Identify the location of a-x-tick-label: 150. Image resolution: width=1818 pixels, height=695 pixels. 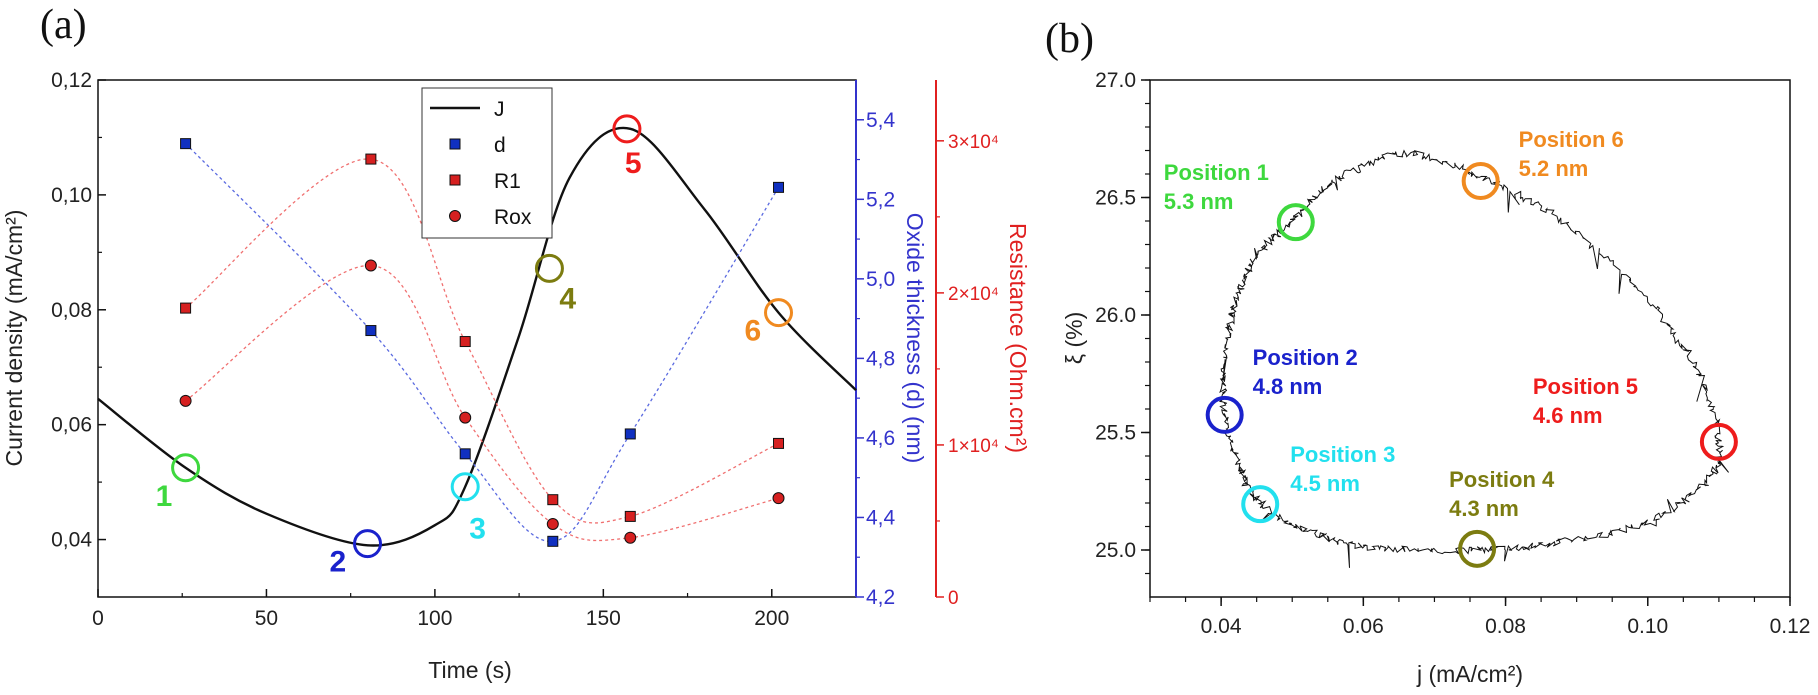
(603, 618).